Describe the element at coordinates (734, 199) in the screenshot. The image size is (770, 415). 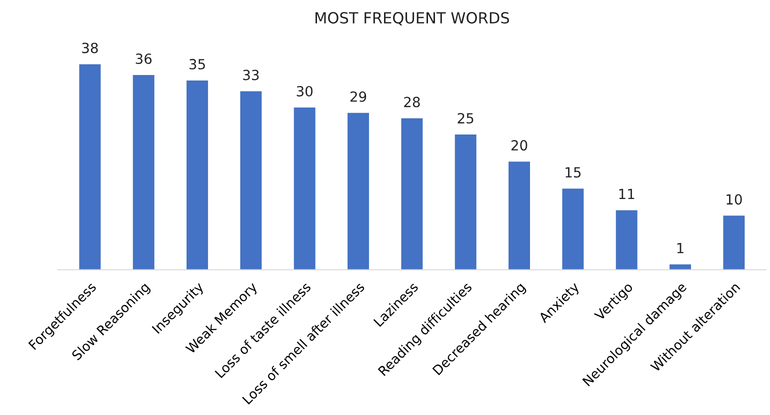
I see `data-label: 10` at that location.